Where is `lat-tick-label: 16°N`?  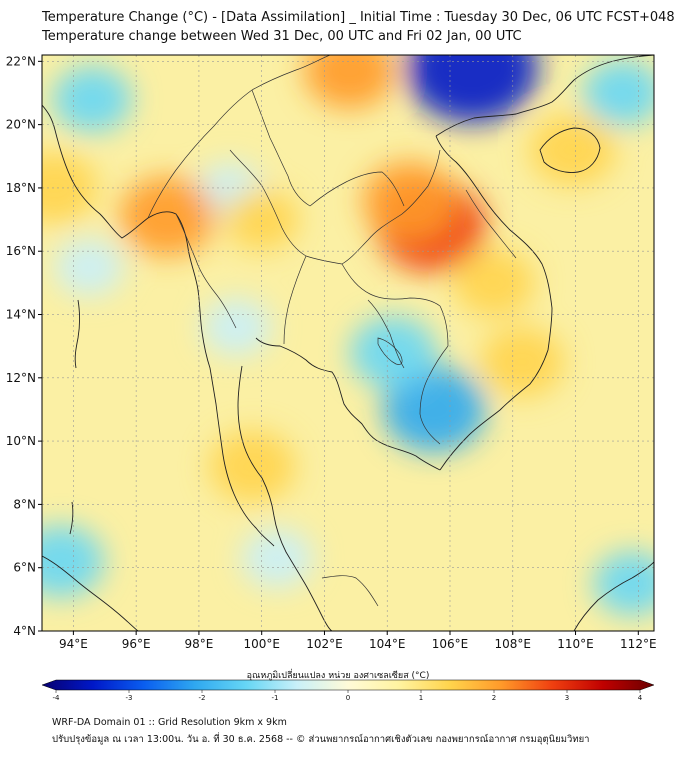 lat-tick-label: 16°N is located at coordinates (21, 251).